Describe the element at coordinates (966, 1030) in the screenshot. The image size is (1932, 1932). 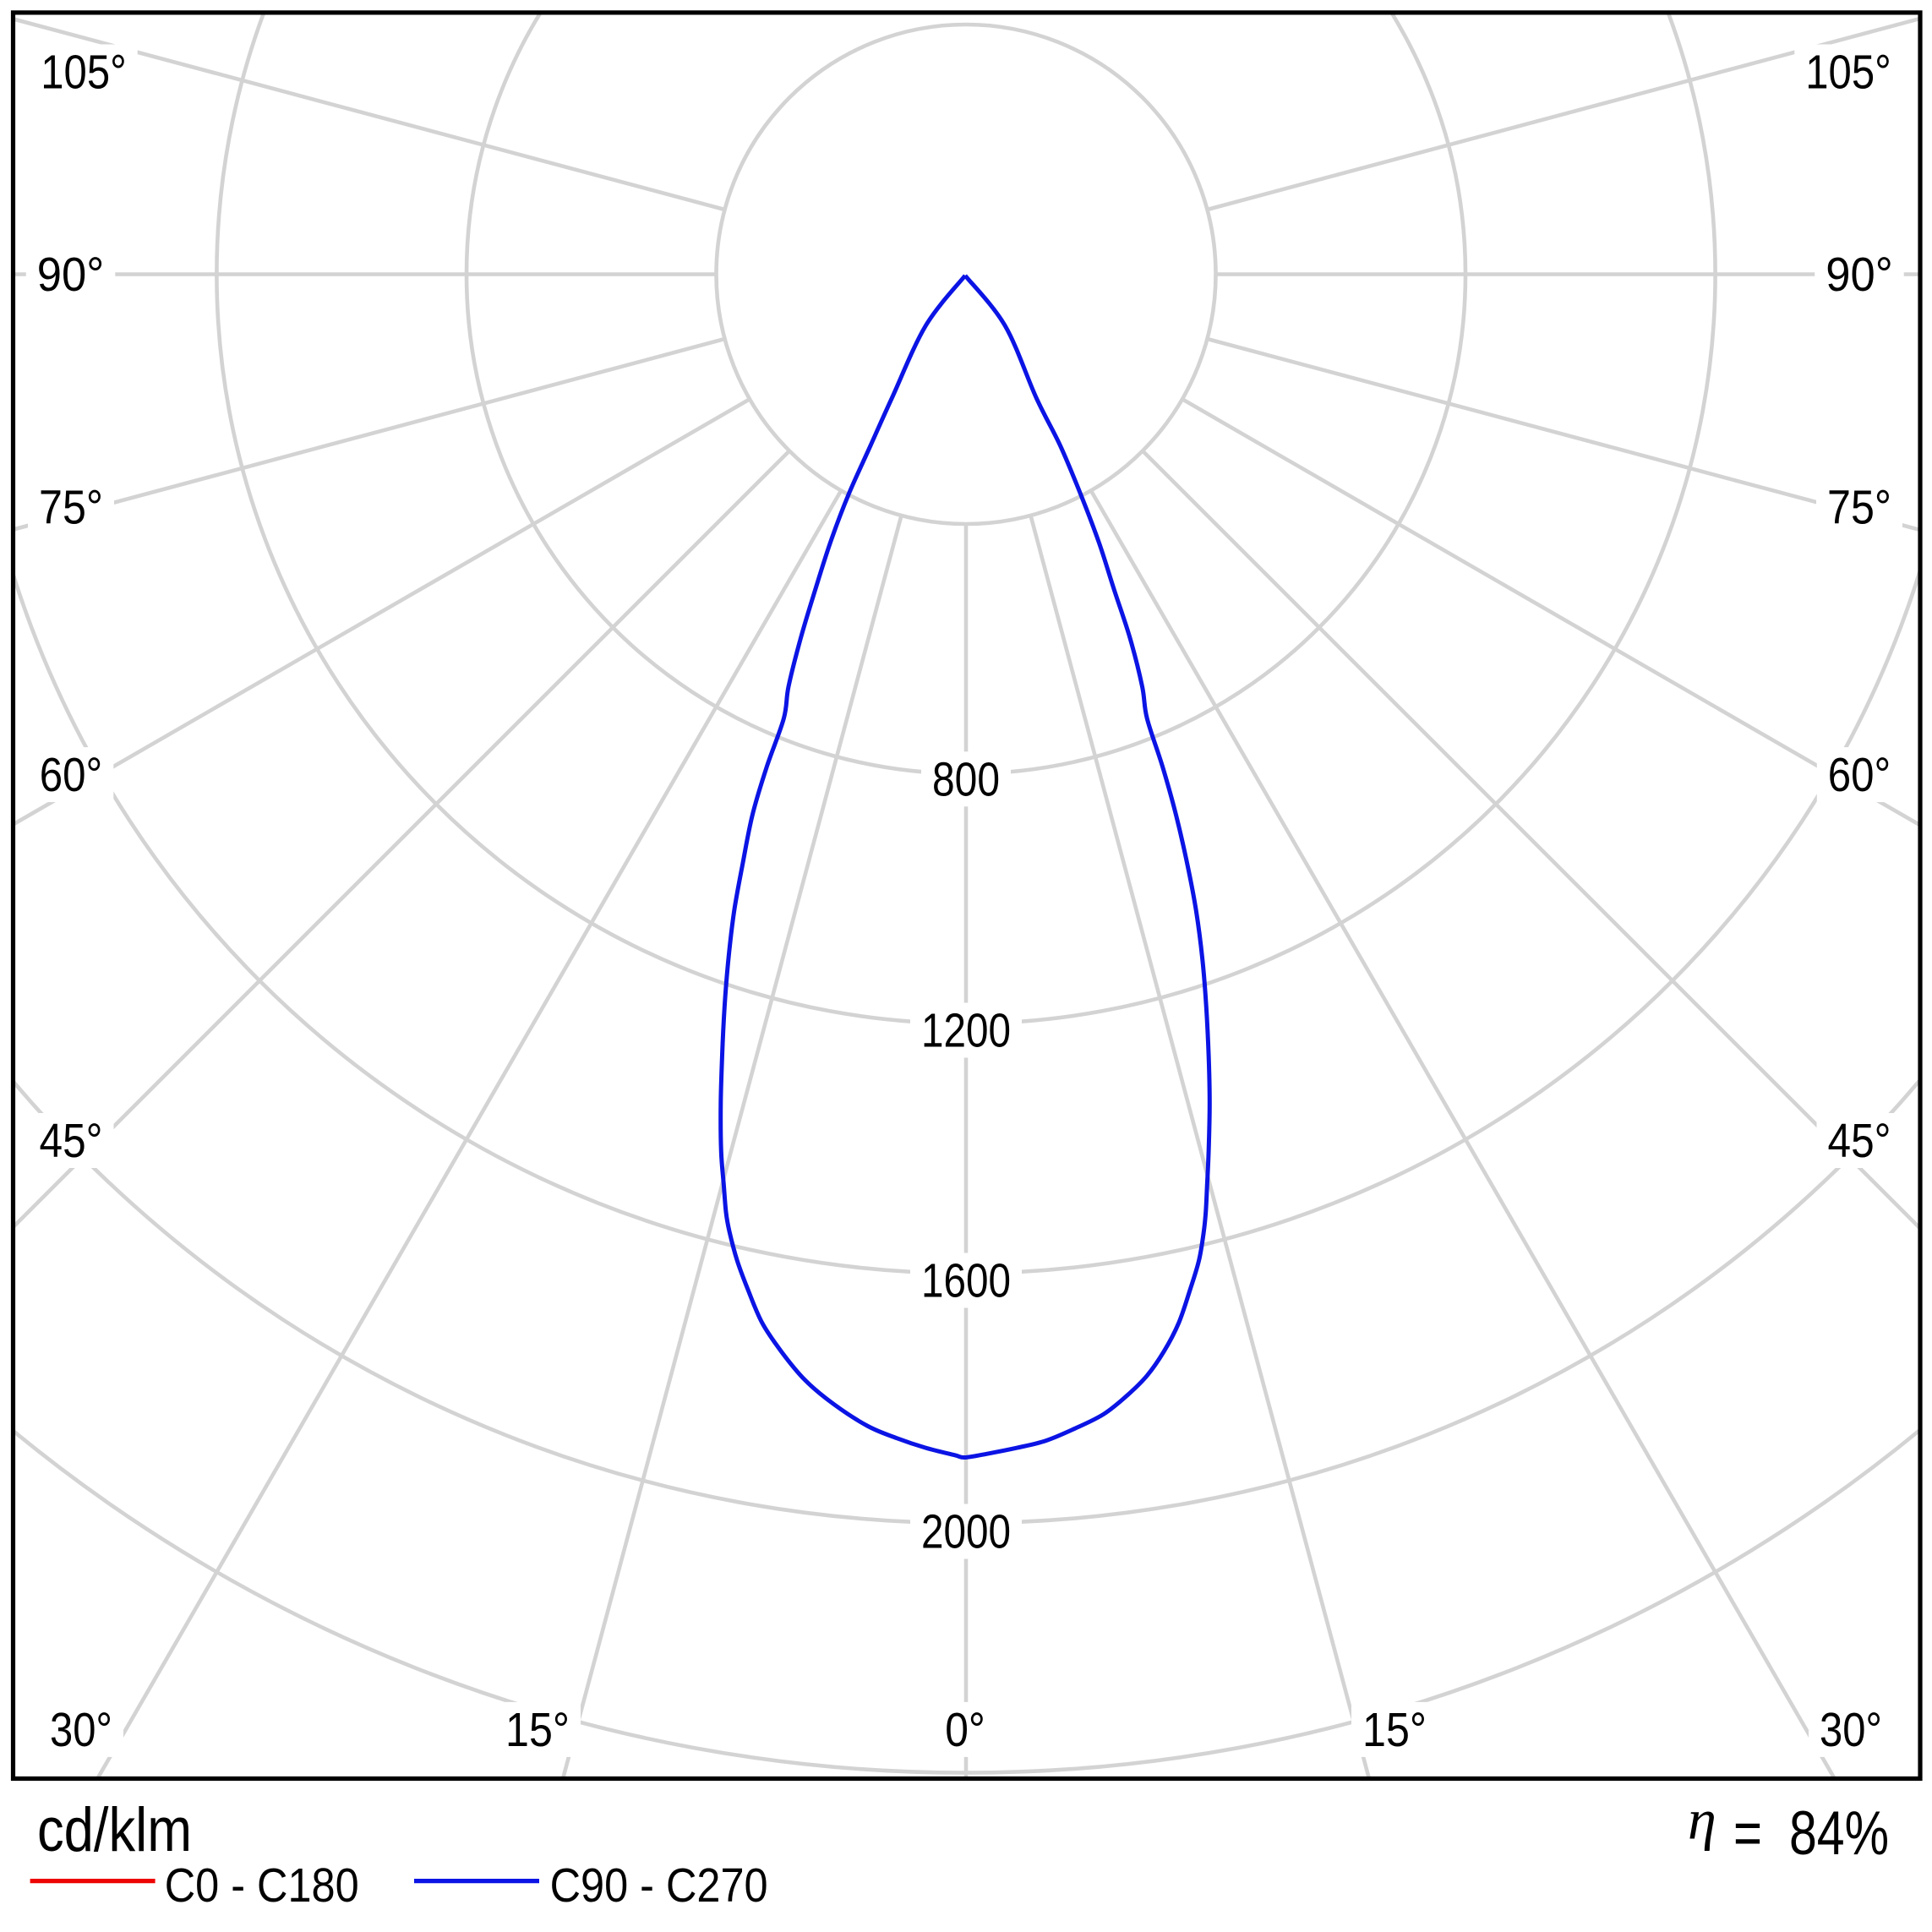
I see `svg-text: 1200` at that location.